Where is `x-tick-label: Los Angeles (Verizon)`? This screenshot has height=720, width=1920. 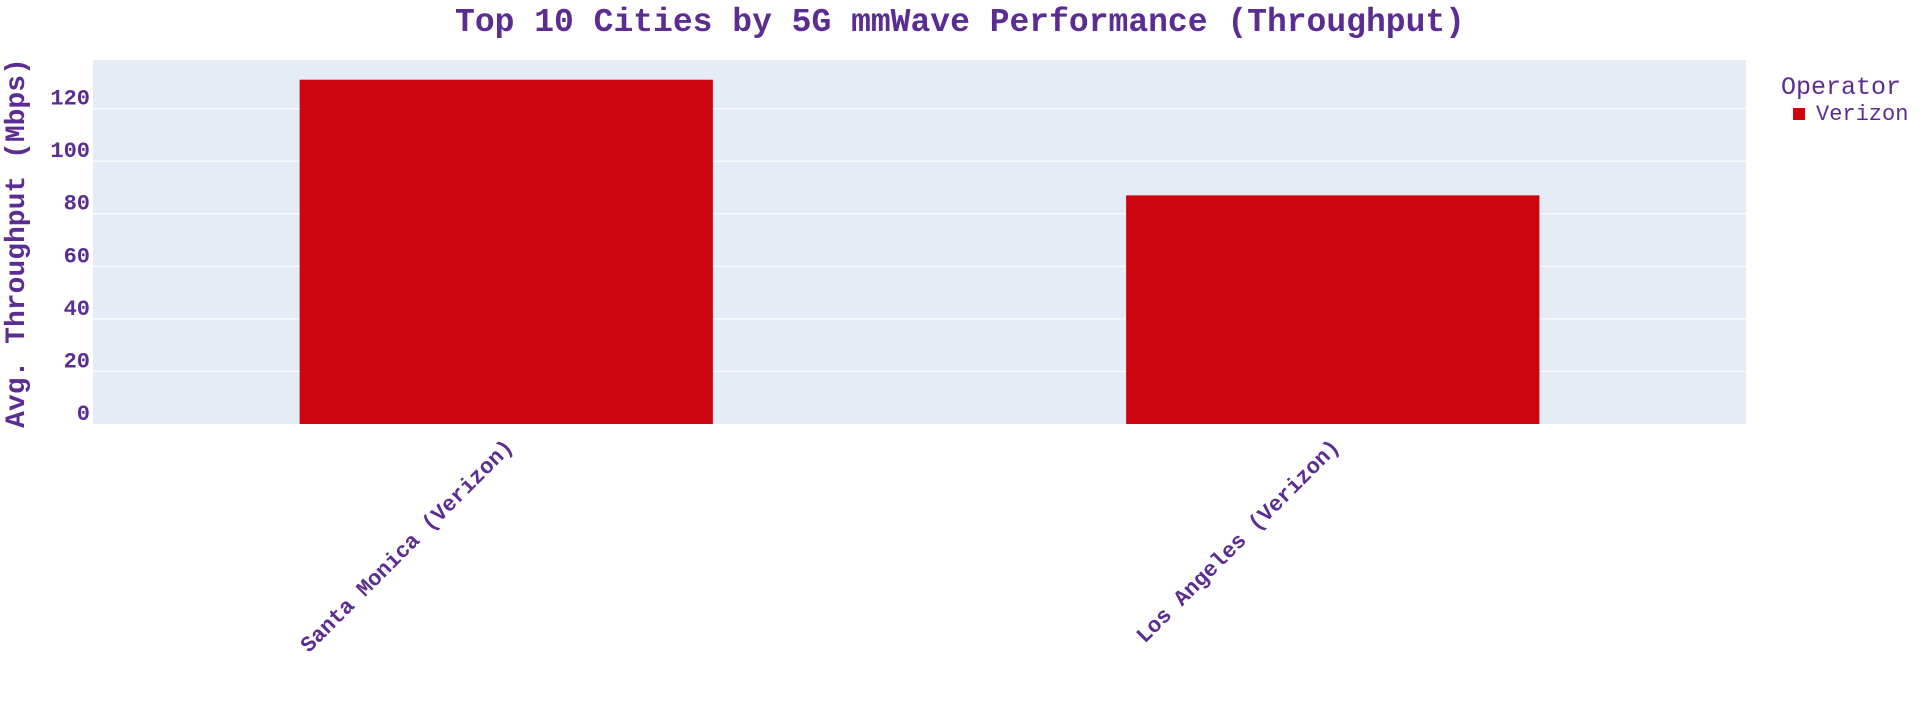 x-tick-label: Los Angeles (Verizon) is located at coordinates (1239, 542).